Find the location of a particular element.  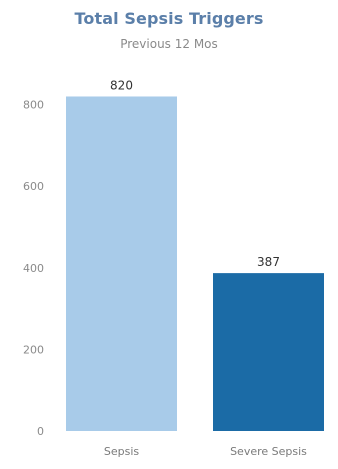

y-tick-label: 800 is located at coordinates (33, 105).